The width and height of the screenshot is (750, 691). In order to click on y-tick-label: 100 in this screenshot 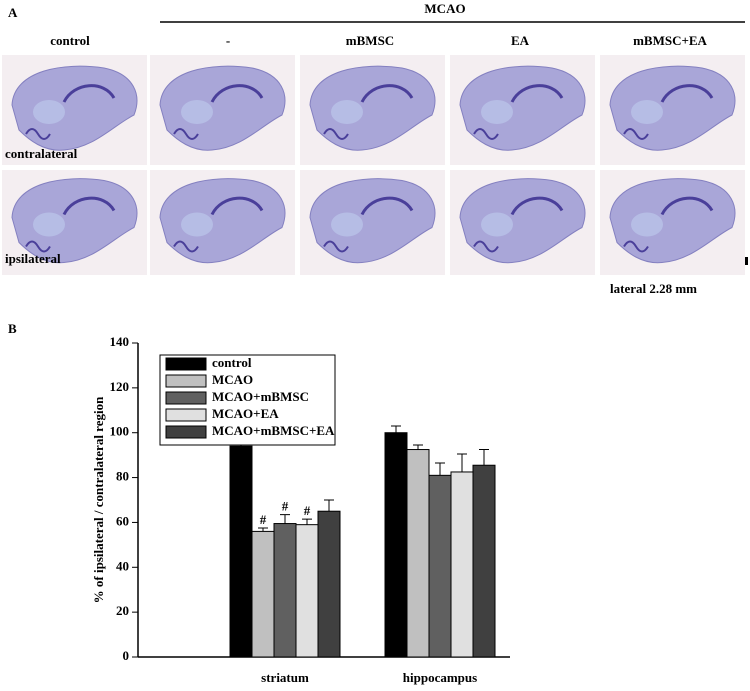, I will do `click(120, 431)`.